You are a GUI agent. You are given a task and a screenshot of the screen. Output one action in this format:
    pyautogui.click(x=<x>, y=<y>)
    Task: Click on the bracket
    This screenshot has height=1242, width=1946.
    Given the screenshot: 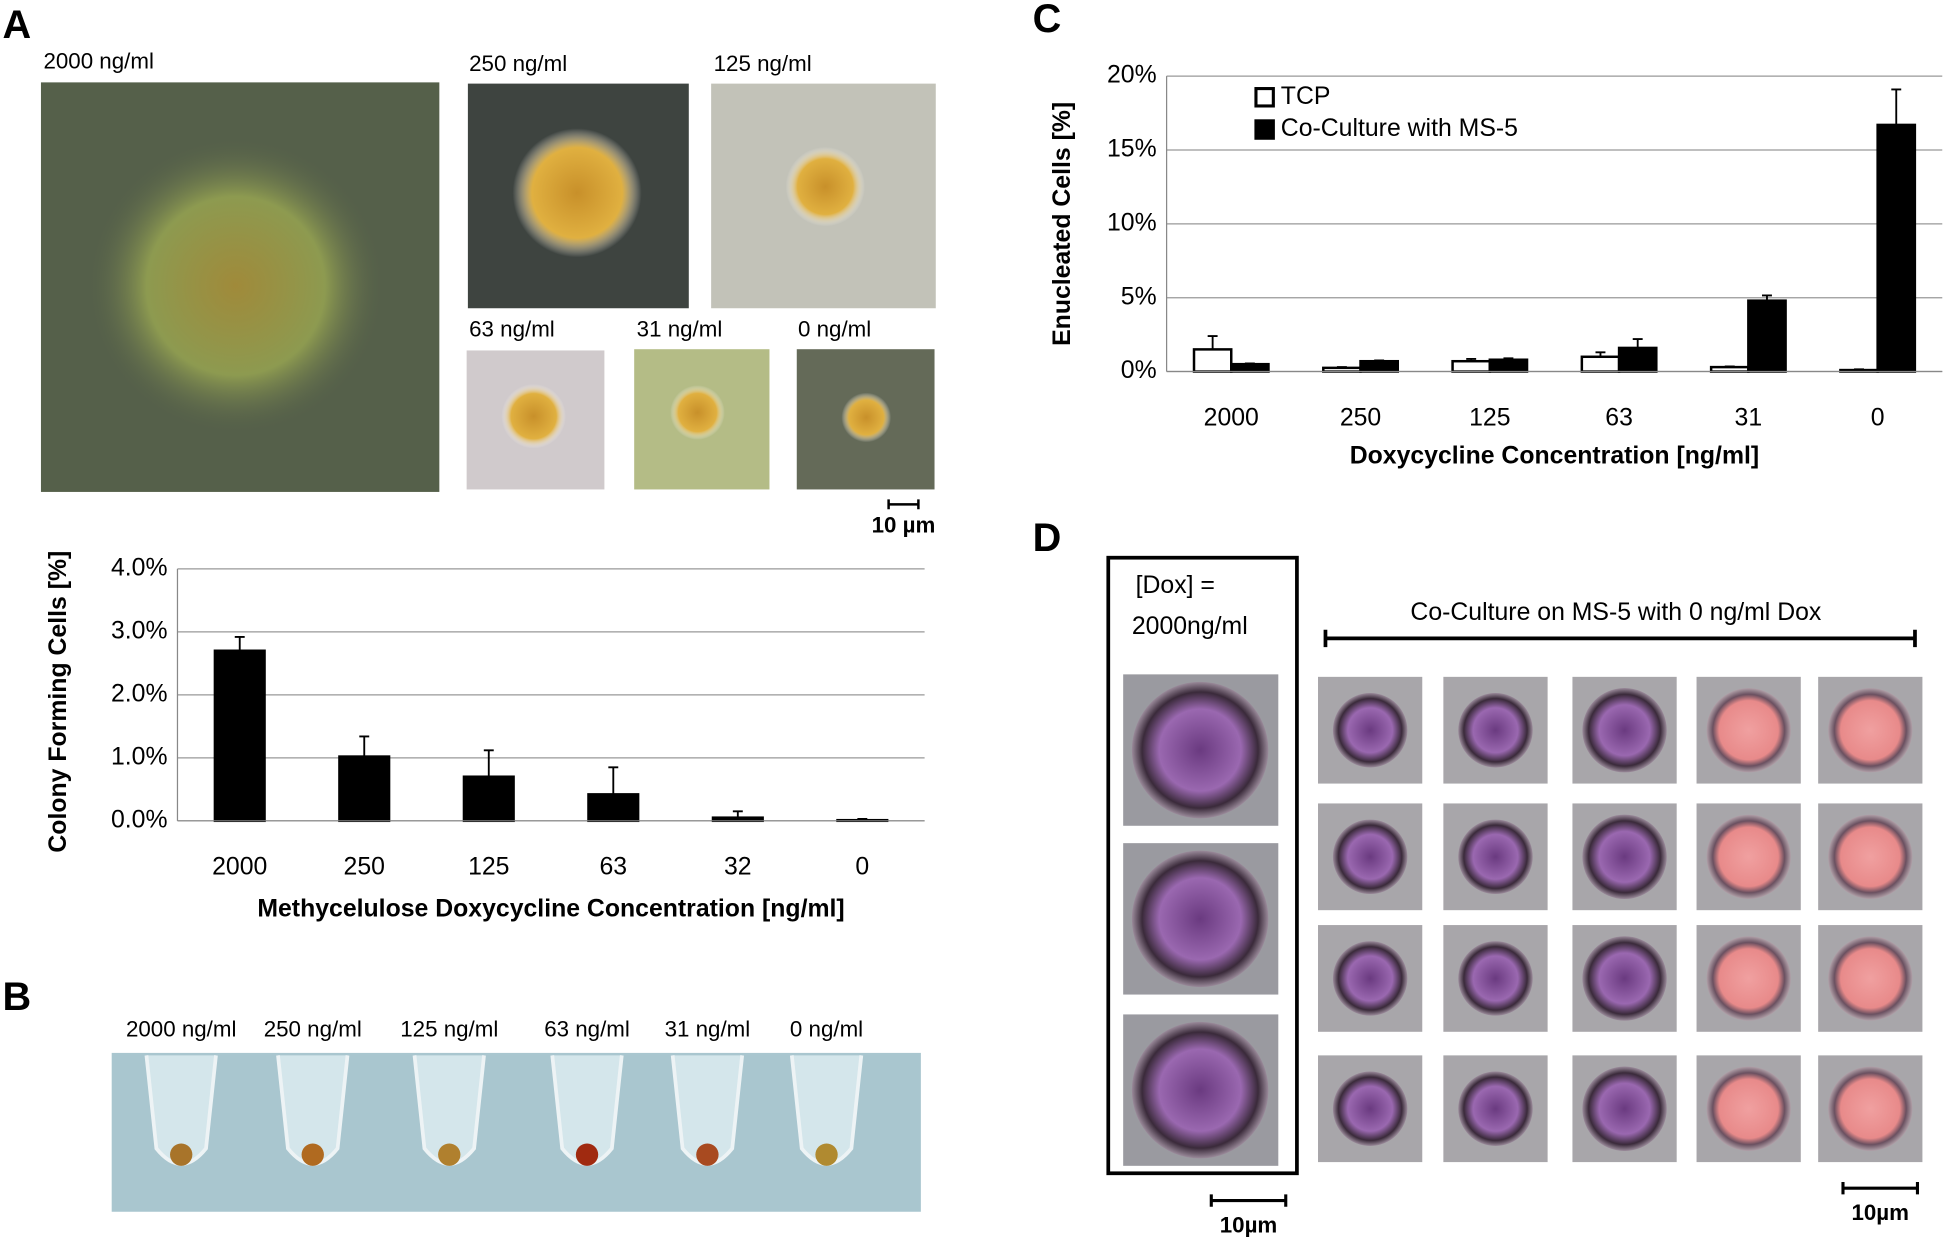 What is the action you would take?
    pyautogui.click(x=1620, y=638)
    